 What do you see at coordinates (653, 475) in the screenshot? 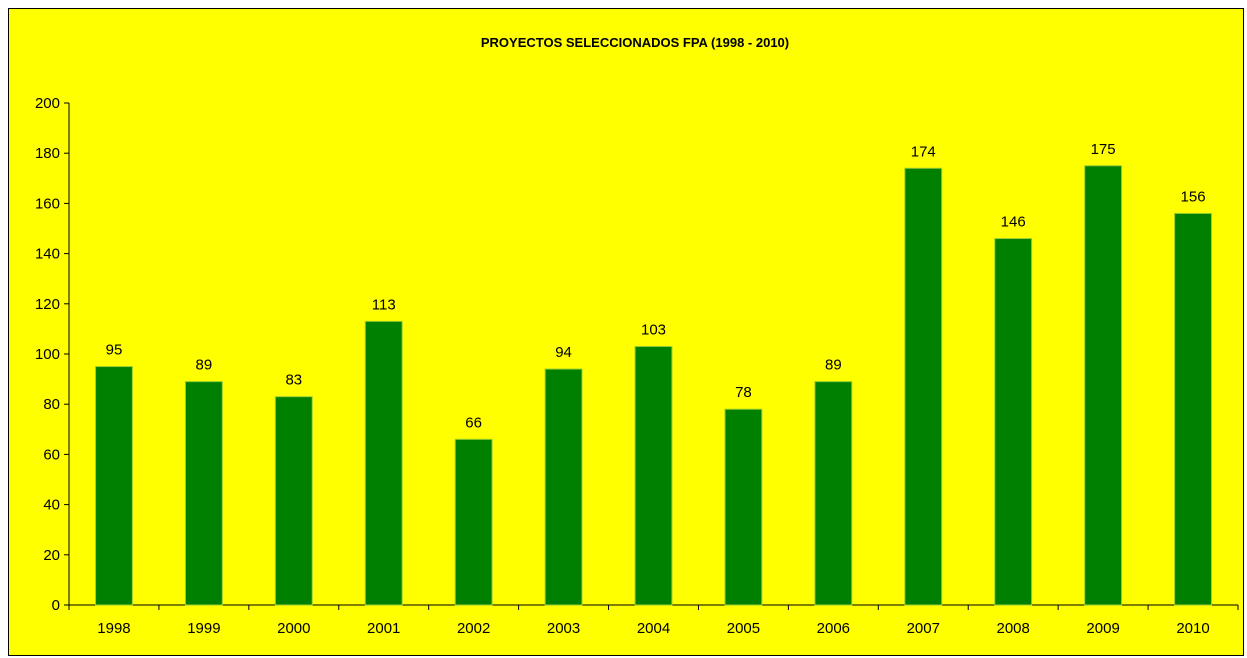
I see `bar-2004` at bounding box center [653, 475].